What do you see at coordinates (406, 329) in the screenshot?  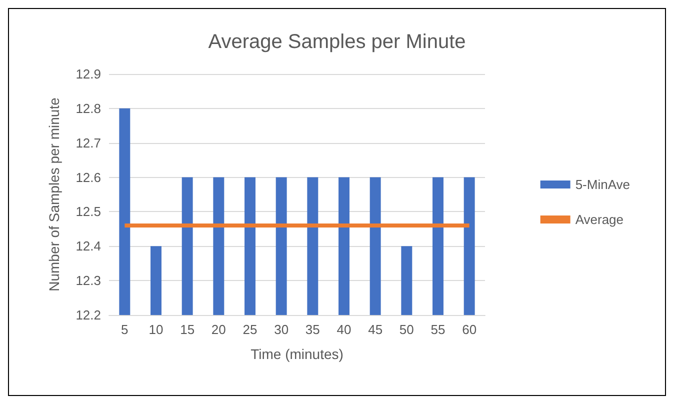 I see `x-tick-label: 50` at bounding box center [406, 329].